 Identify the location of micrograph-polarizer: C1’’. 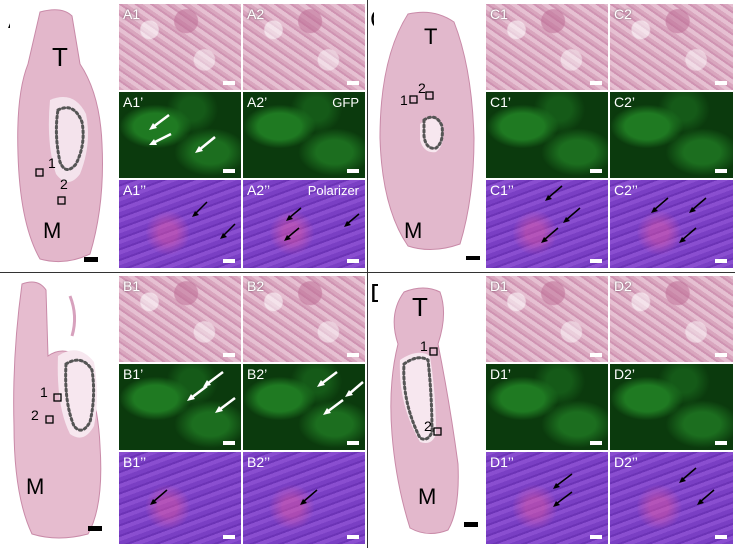
(547, 224).